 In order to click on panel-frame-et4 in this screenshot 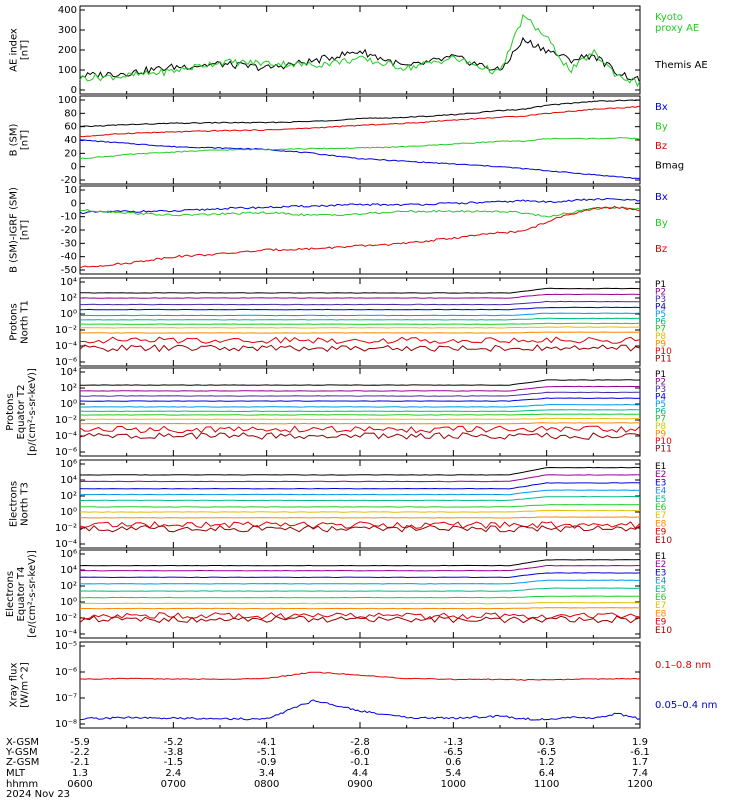, I will do `click(360, 594)`.